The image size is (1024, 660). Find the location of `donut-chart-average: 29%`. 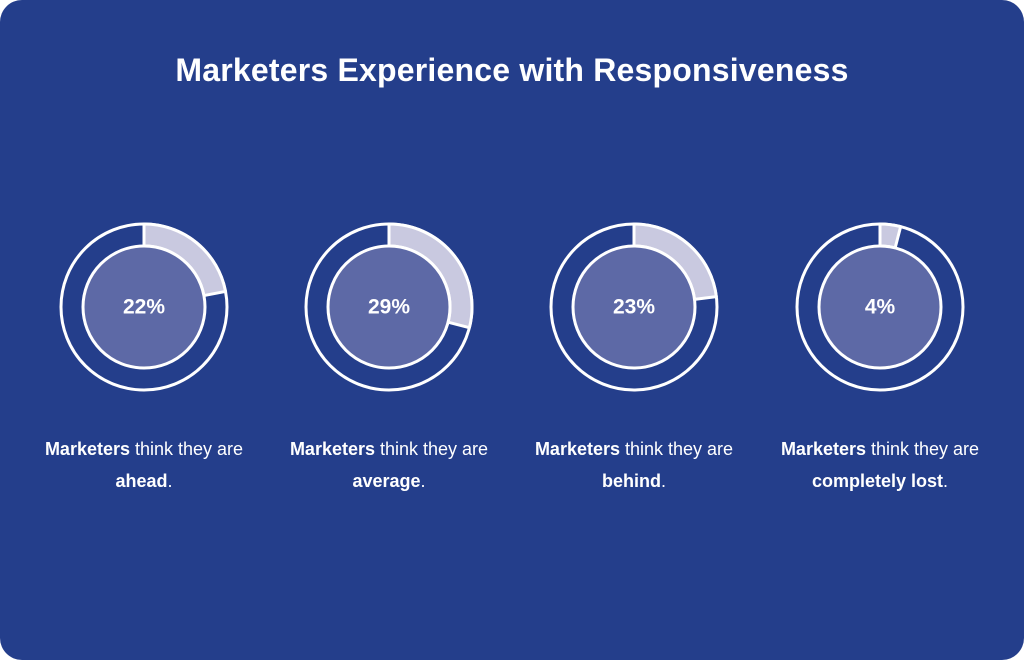

donut-chart-average: 29% is located at coordinates (389, 307).